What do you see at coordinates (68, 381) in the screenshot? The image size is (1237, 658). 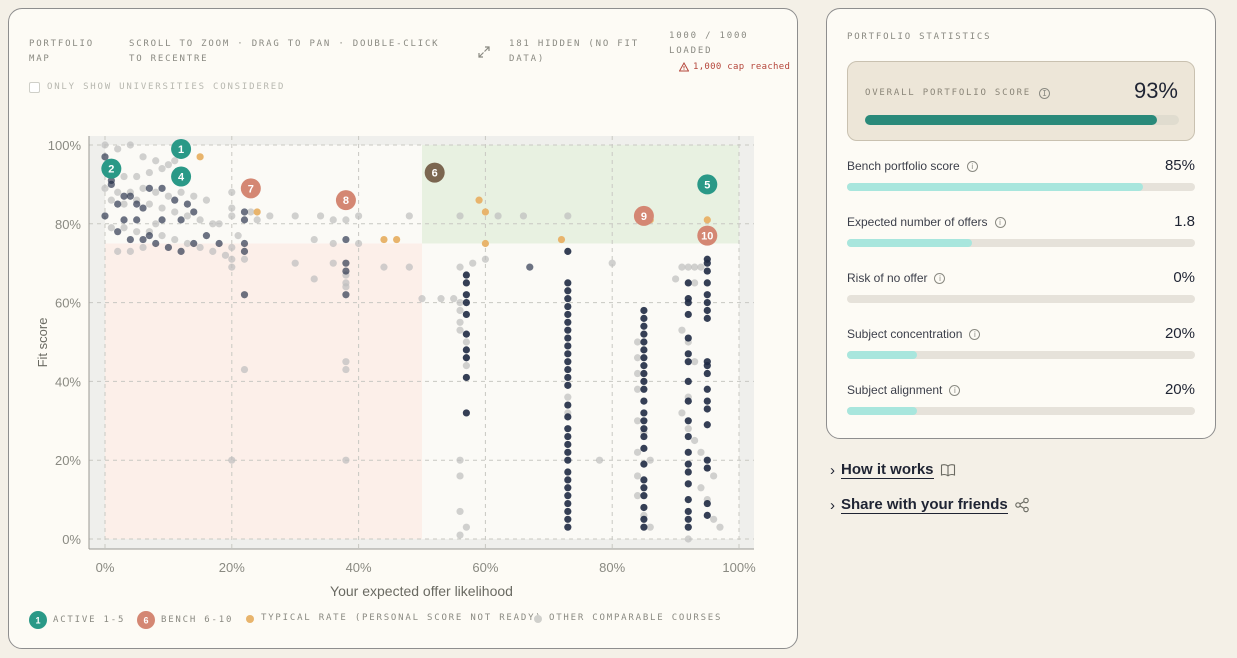 I see `y-tick-label: 40%` at bounding box center [68, 381].